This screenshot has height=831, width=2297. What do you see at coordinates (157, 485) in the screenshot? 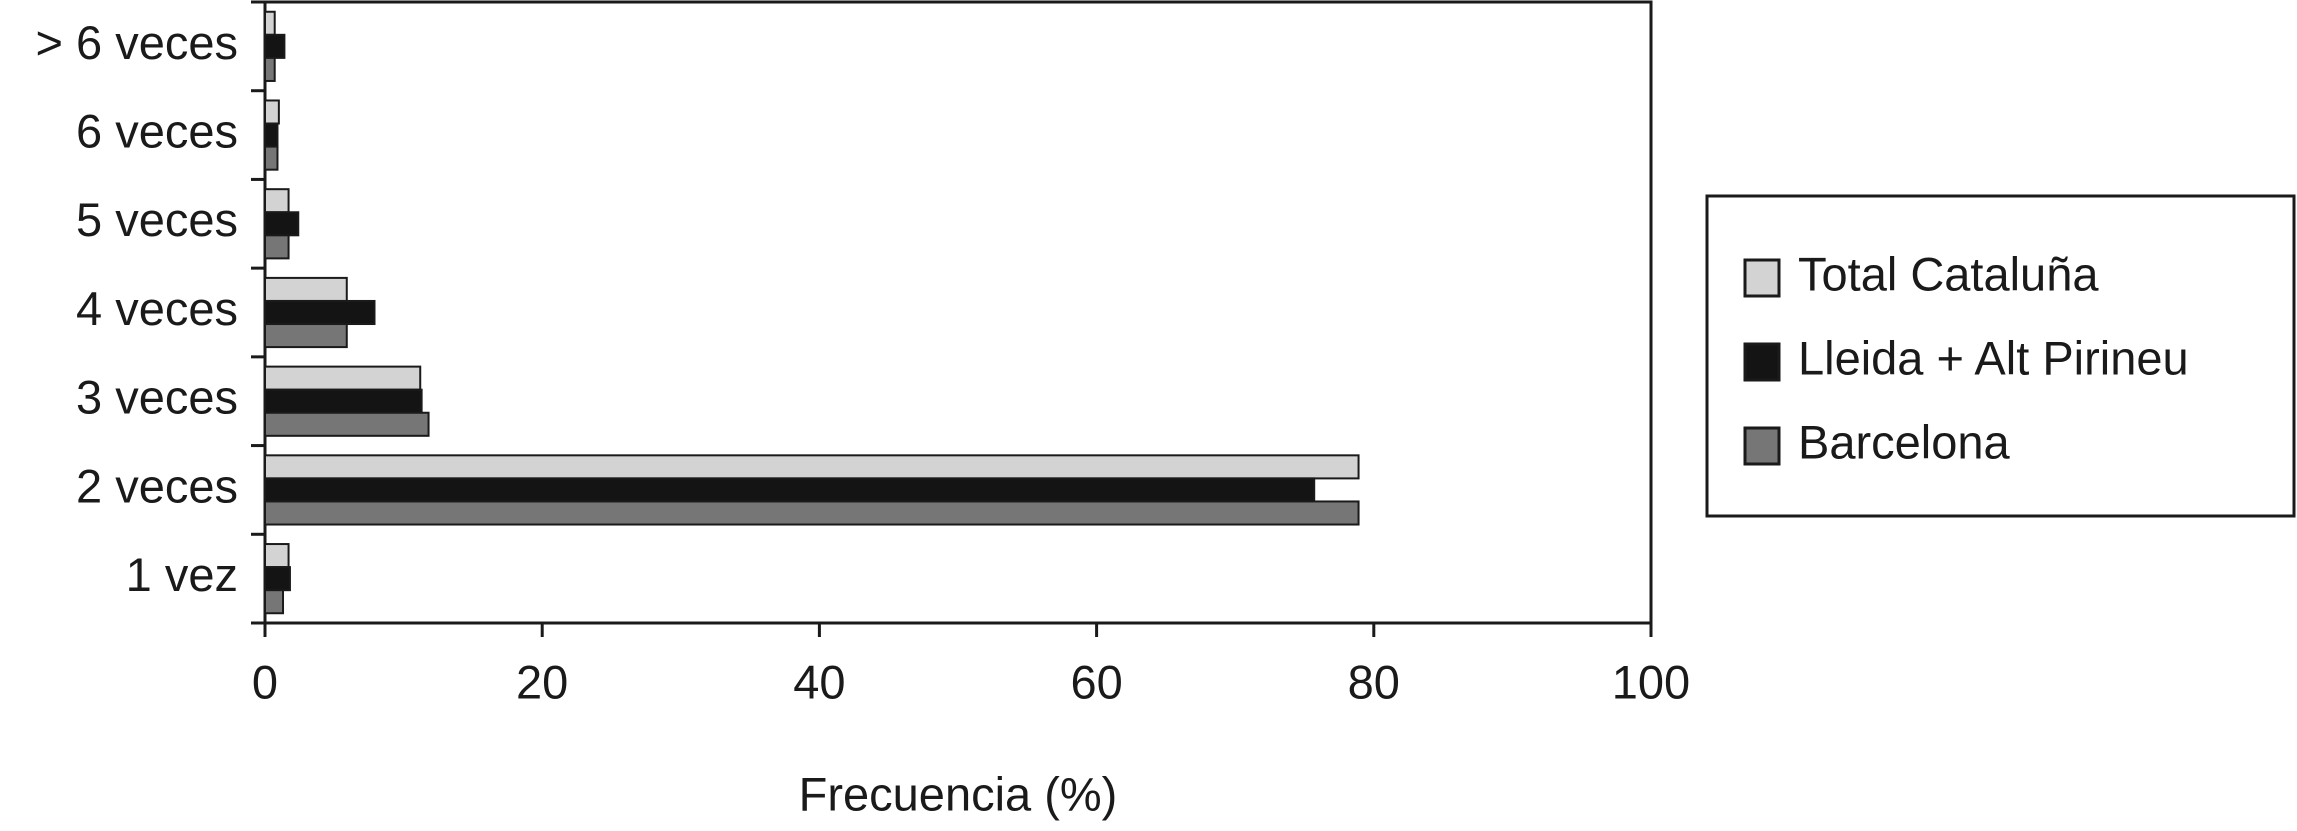
I see `y-tick-label: 2 veces` at bounding box center [157, 485].